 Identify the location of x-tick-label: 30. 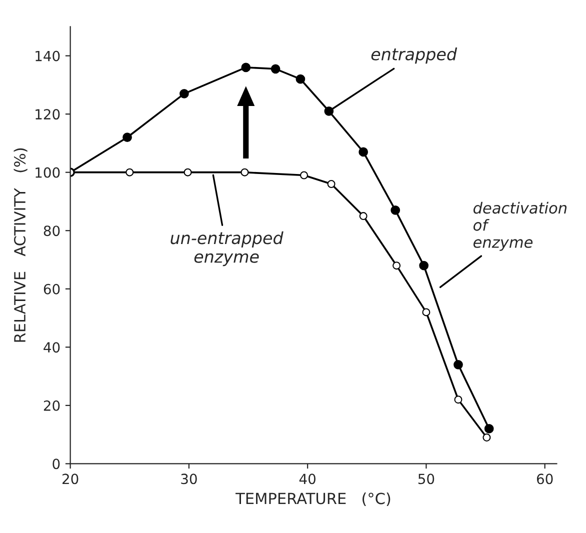
(189, 479).